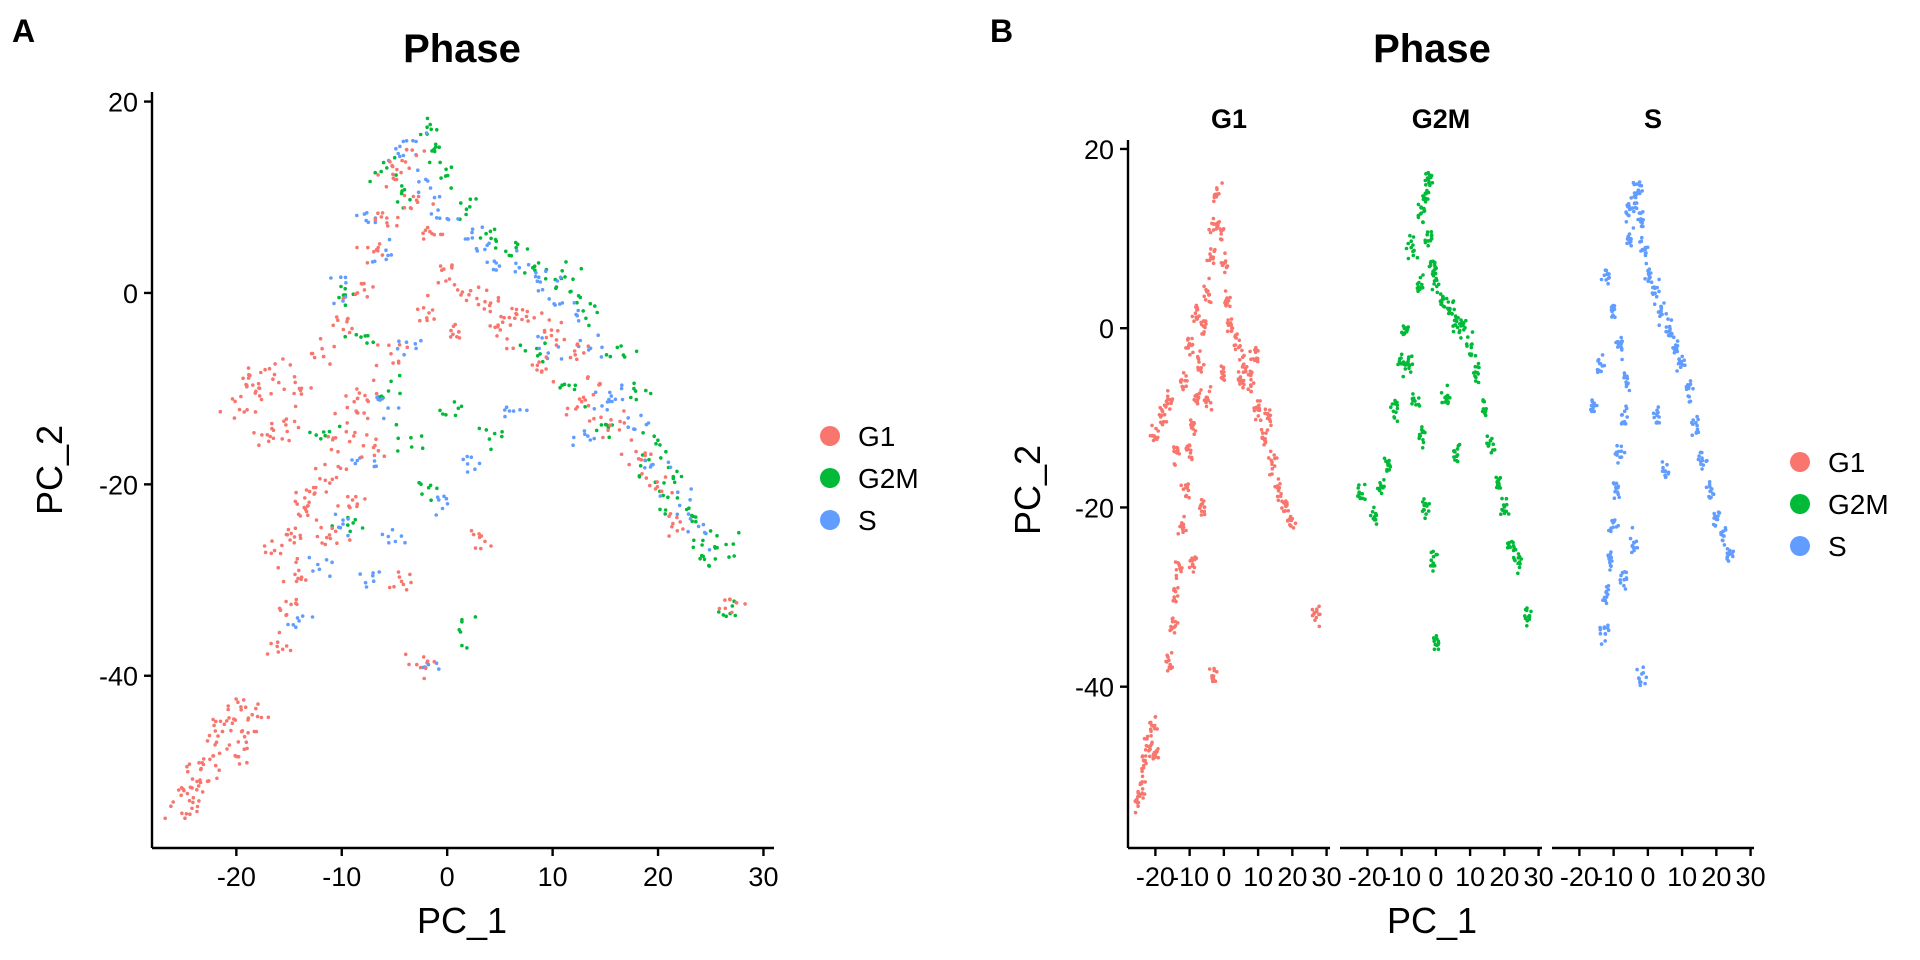  Describe the element at coordinates (1327, 877) in the screenshot. I see `facet-x-tick-label: 30` at that location.